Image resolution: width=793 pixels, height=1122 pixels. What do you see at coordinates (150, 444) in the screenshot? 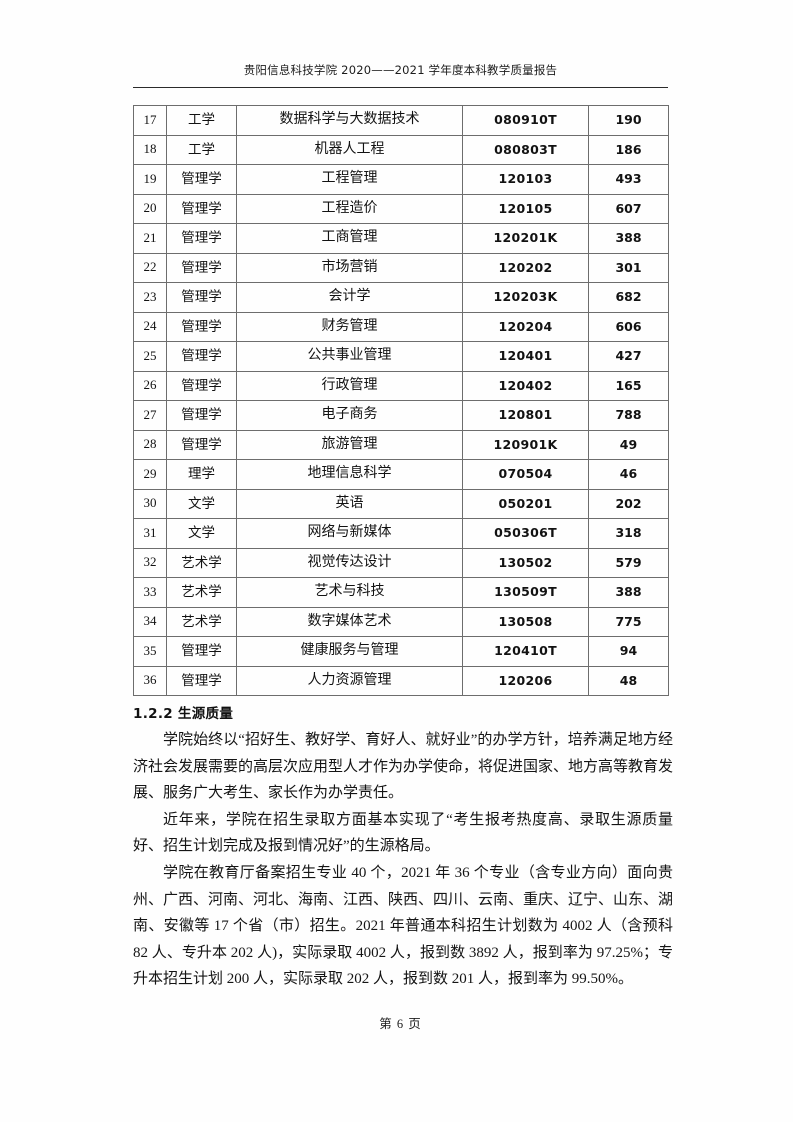
I see `row-index: 28` at bounding box center [150, 444].